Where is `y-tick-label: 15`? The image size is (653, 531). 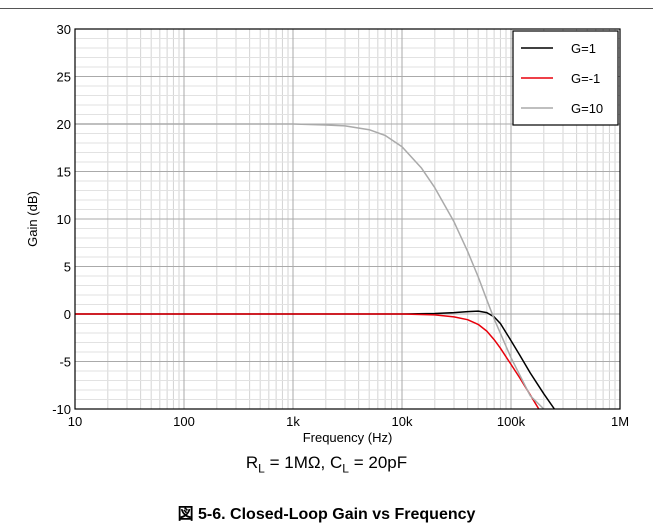 y-tick-label: 15 is located at coordinates (64, 172).